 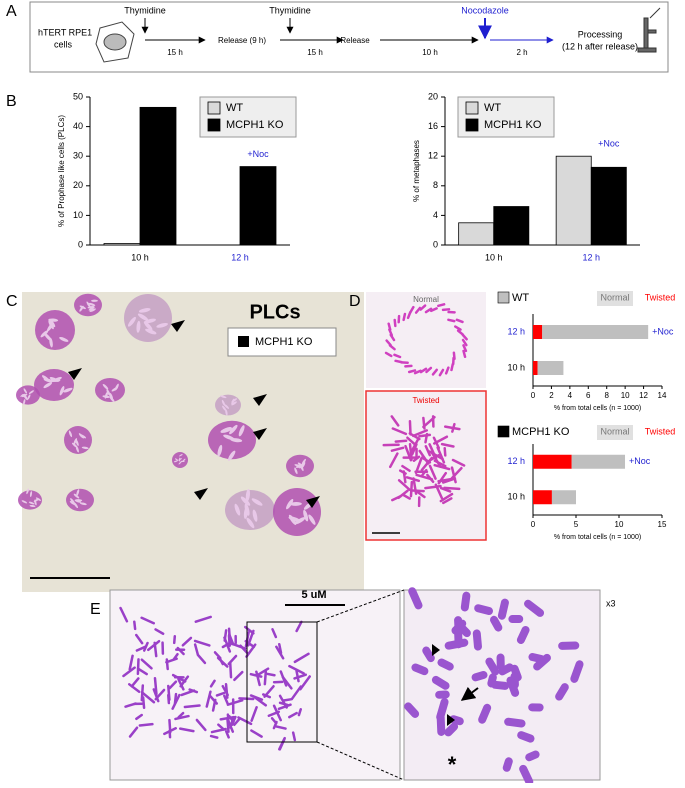 I want to click on legend-label: Normal, so click(x=614, y=431).